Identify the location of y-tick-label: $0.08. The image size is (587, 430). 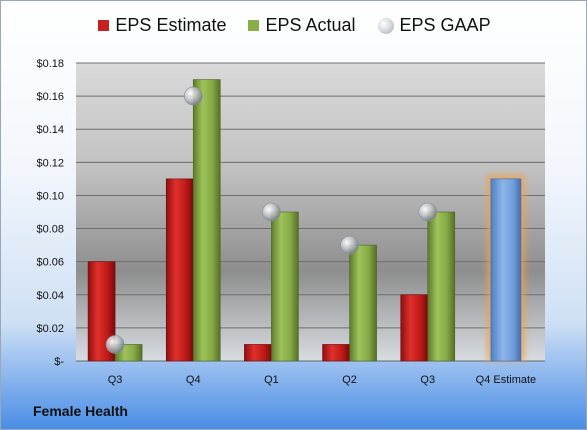
(50, 230).